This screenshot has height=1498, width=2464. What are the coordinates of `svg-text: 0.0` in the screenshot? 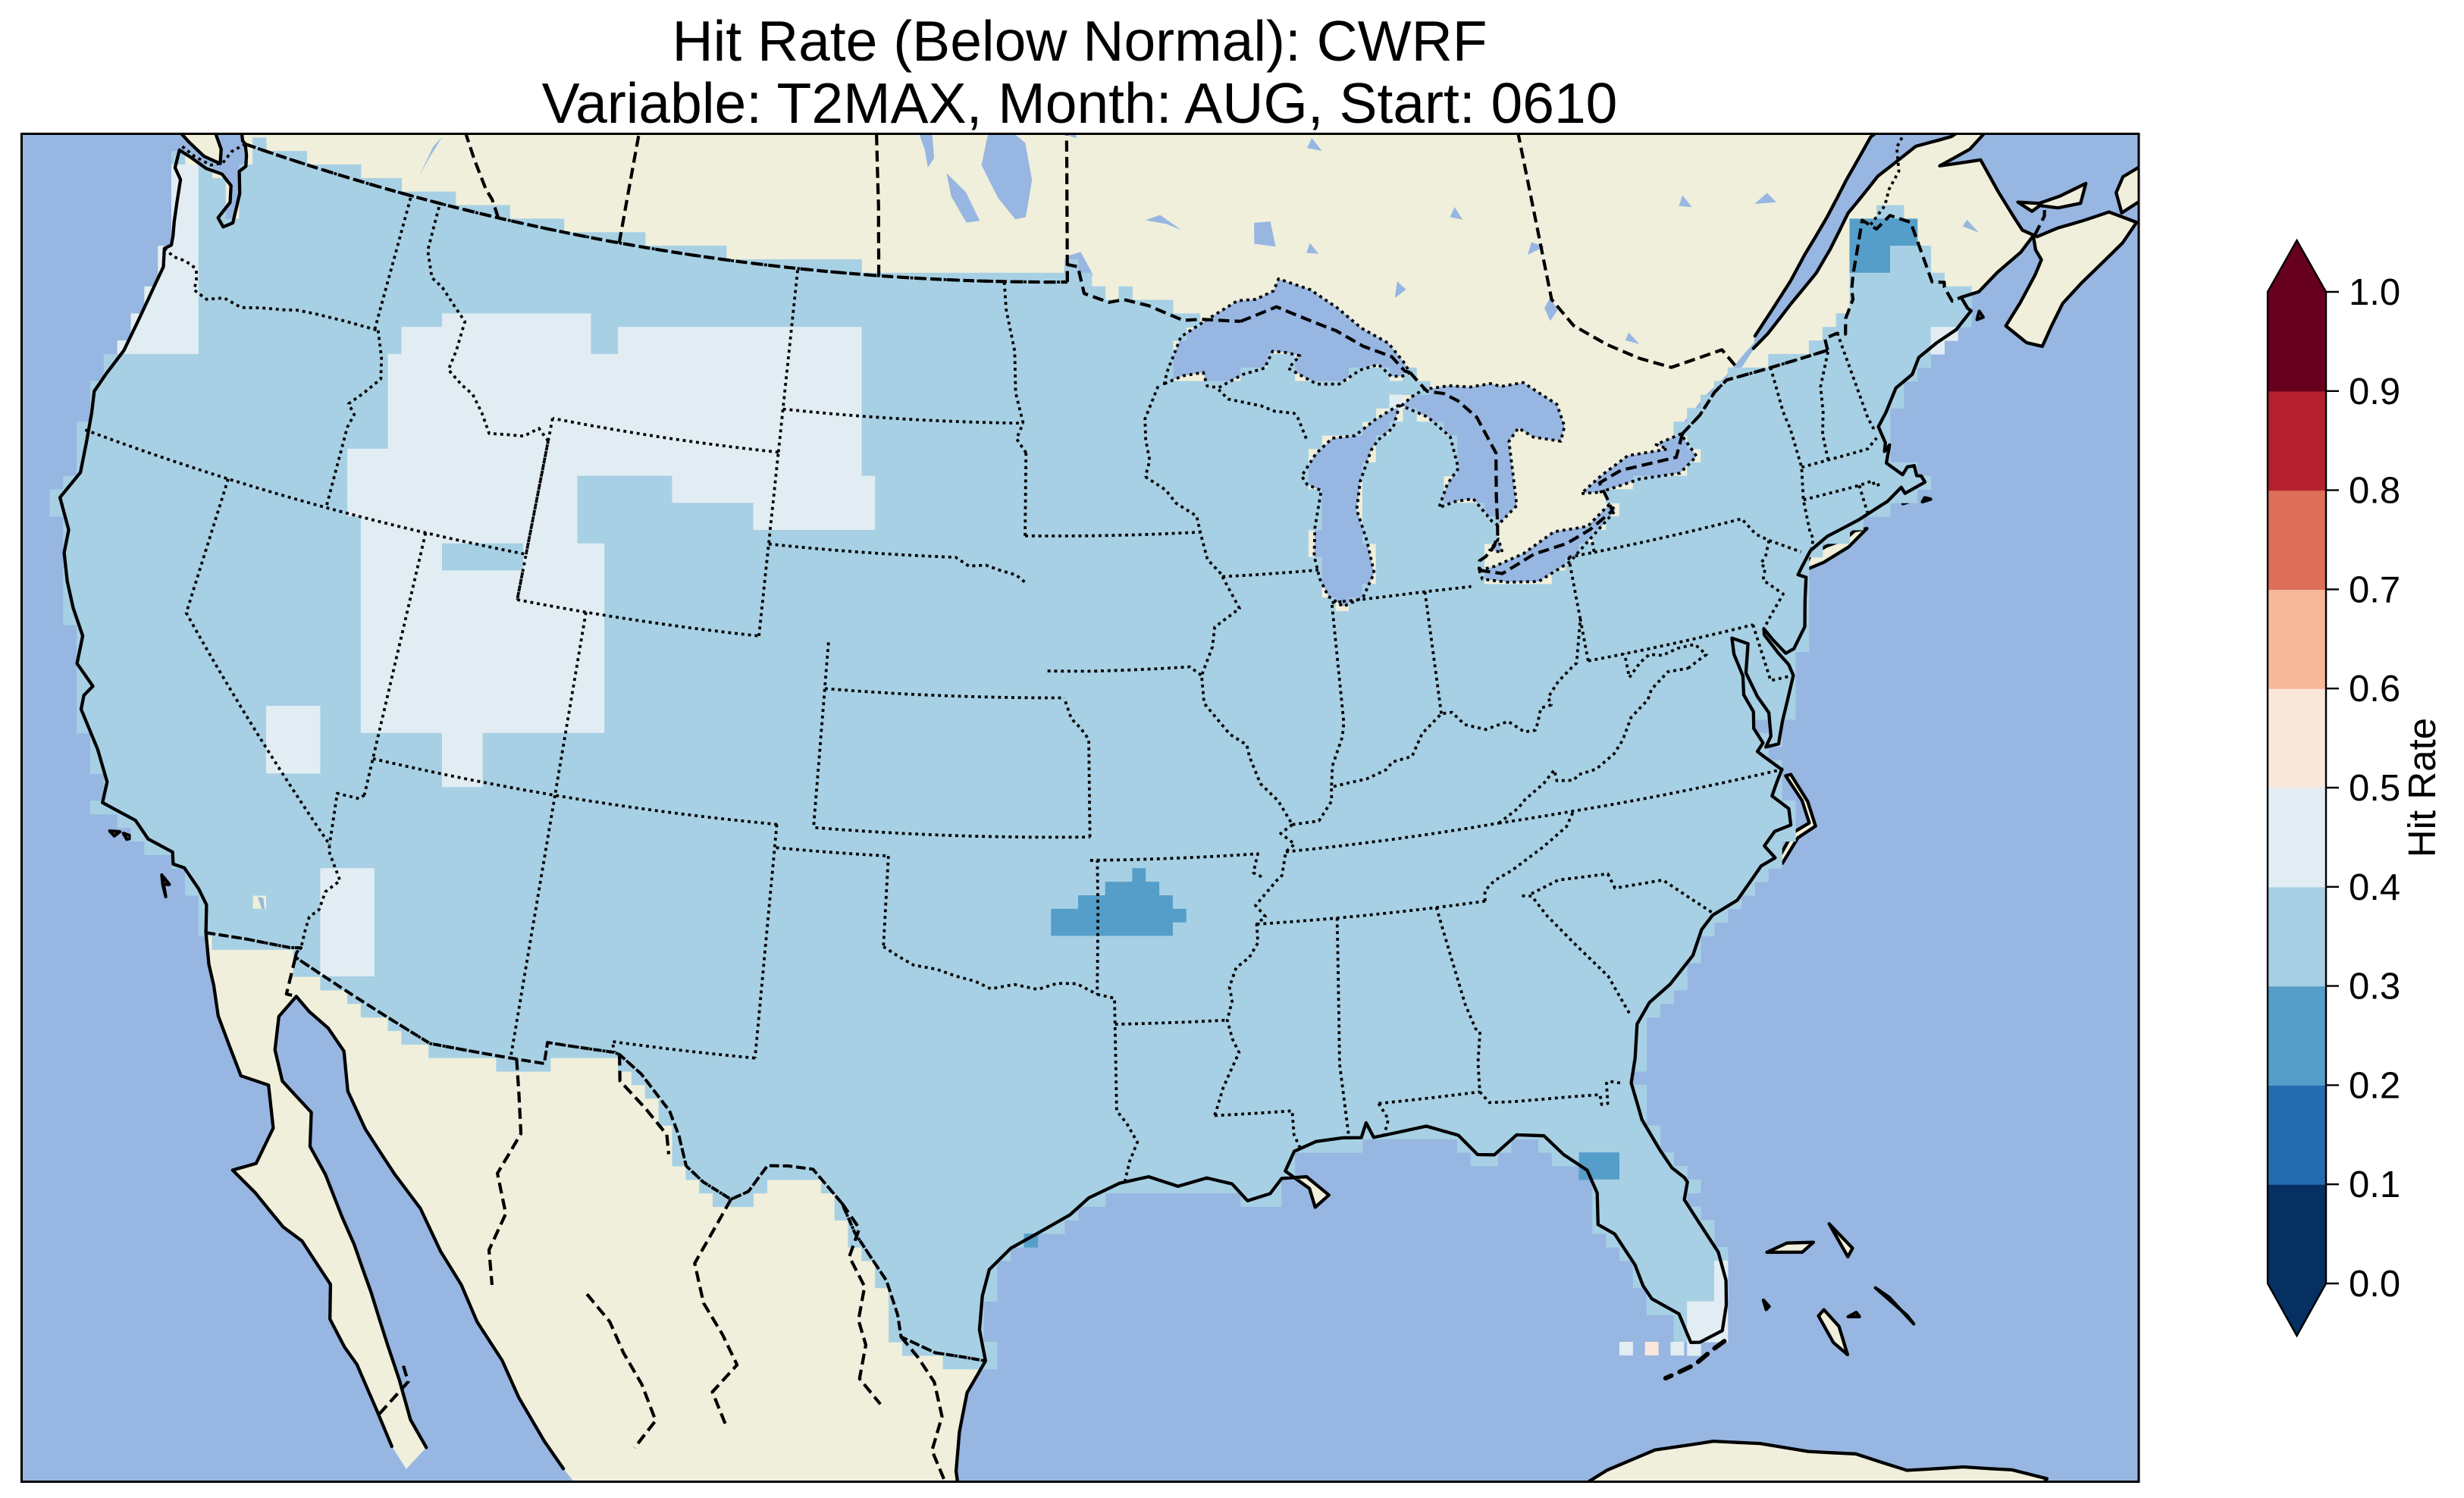 It's located at (2374, 1284).